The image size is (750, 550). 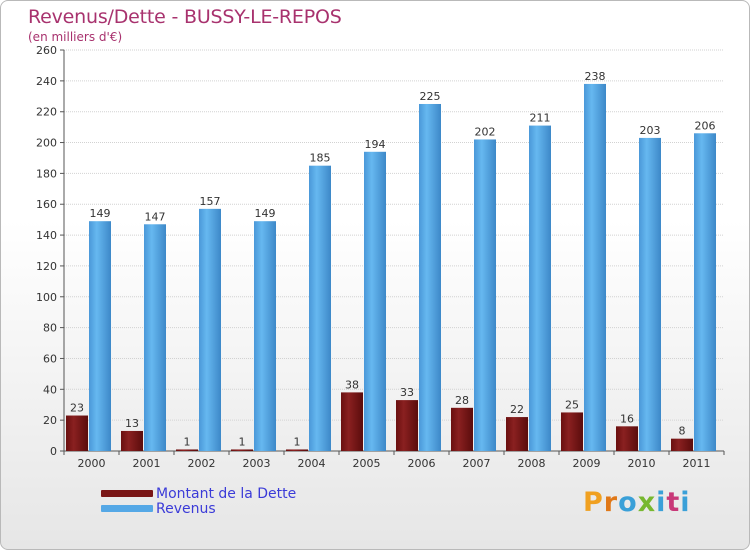 What do you see at coordinates (673, 502) in the screenshot?
I see `logo-letter: t` at bounding box center [673, 502].